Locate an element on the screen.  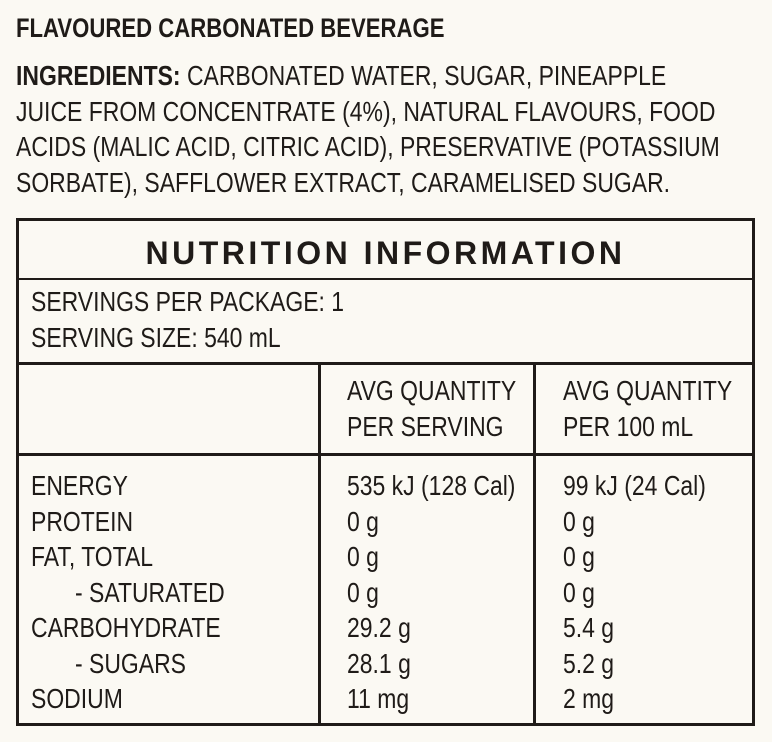
servings-per-package: SERVINGS PER PACKAGE: 1 is located at coordinates (188, 301).